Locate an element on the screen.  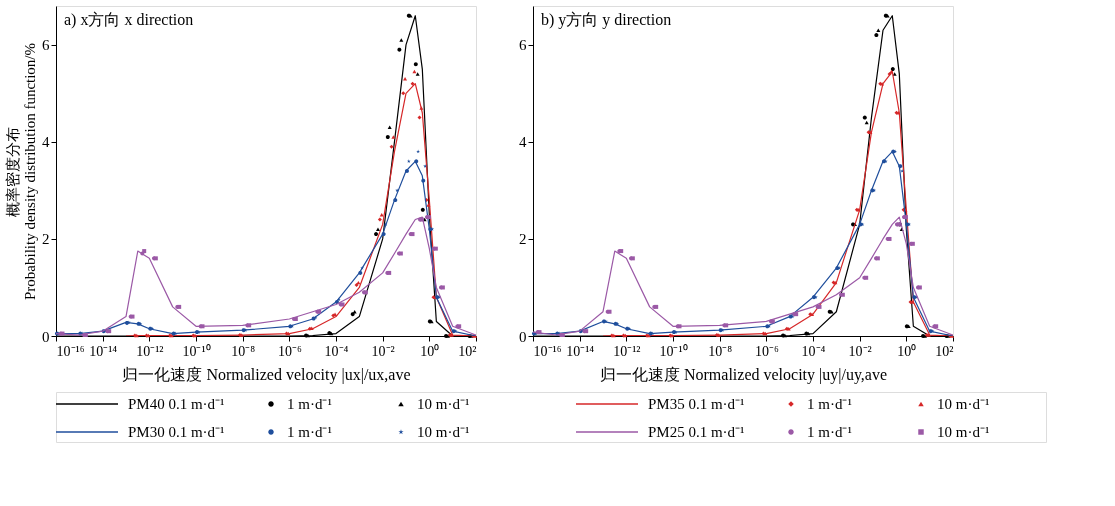
x-axis-title: 归一化速度 Normalized velocity |ux|/ux,ave is located at coordinates (266, 374).